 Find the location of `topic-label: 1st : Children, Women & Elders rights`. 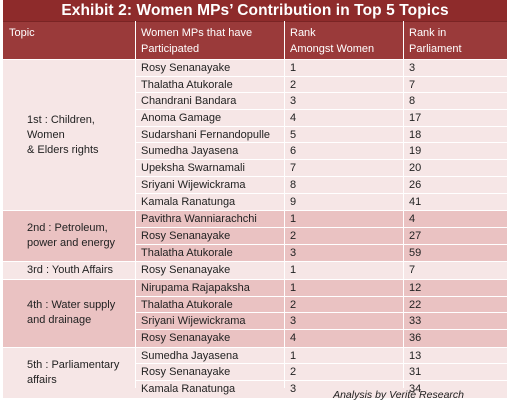

topic-label: 1st : Children, Women & Elders rights is located at coordinates (63, 134).